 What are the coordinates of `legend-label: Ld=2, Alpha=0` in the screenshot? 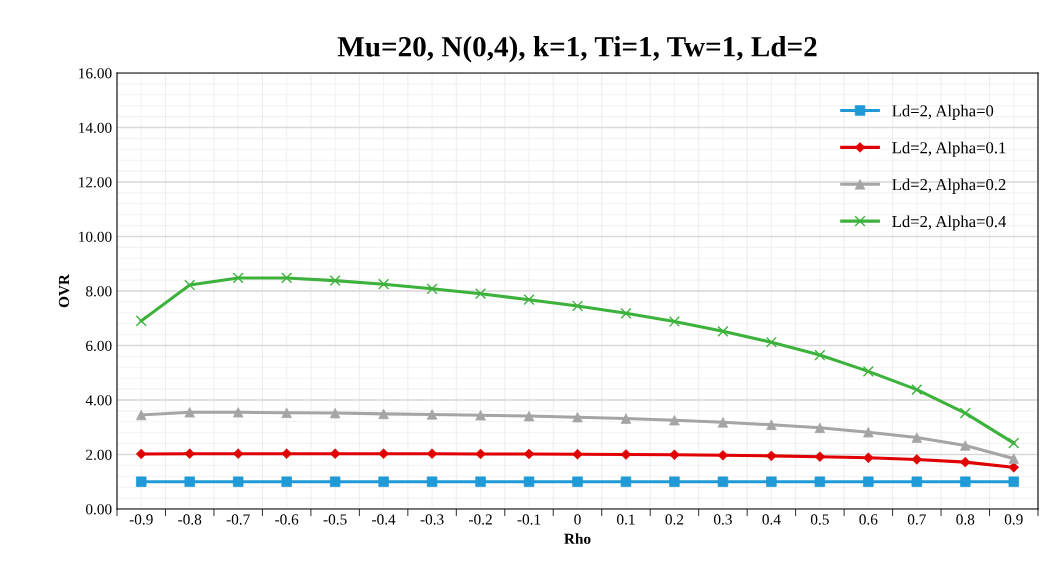 It's located at (943, 112).